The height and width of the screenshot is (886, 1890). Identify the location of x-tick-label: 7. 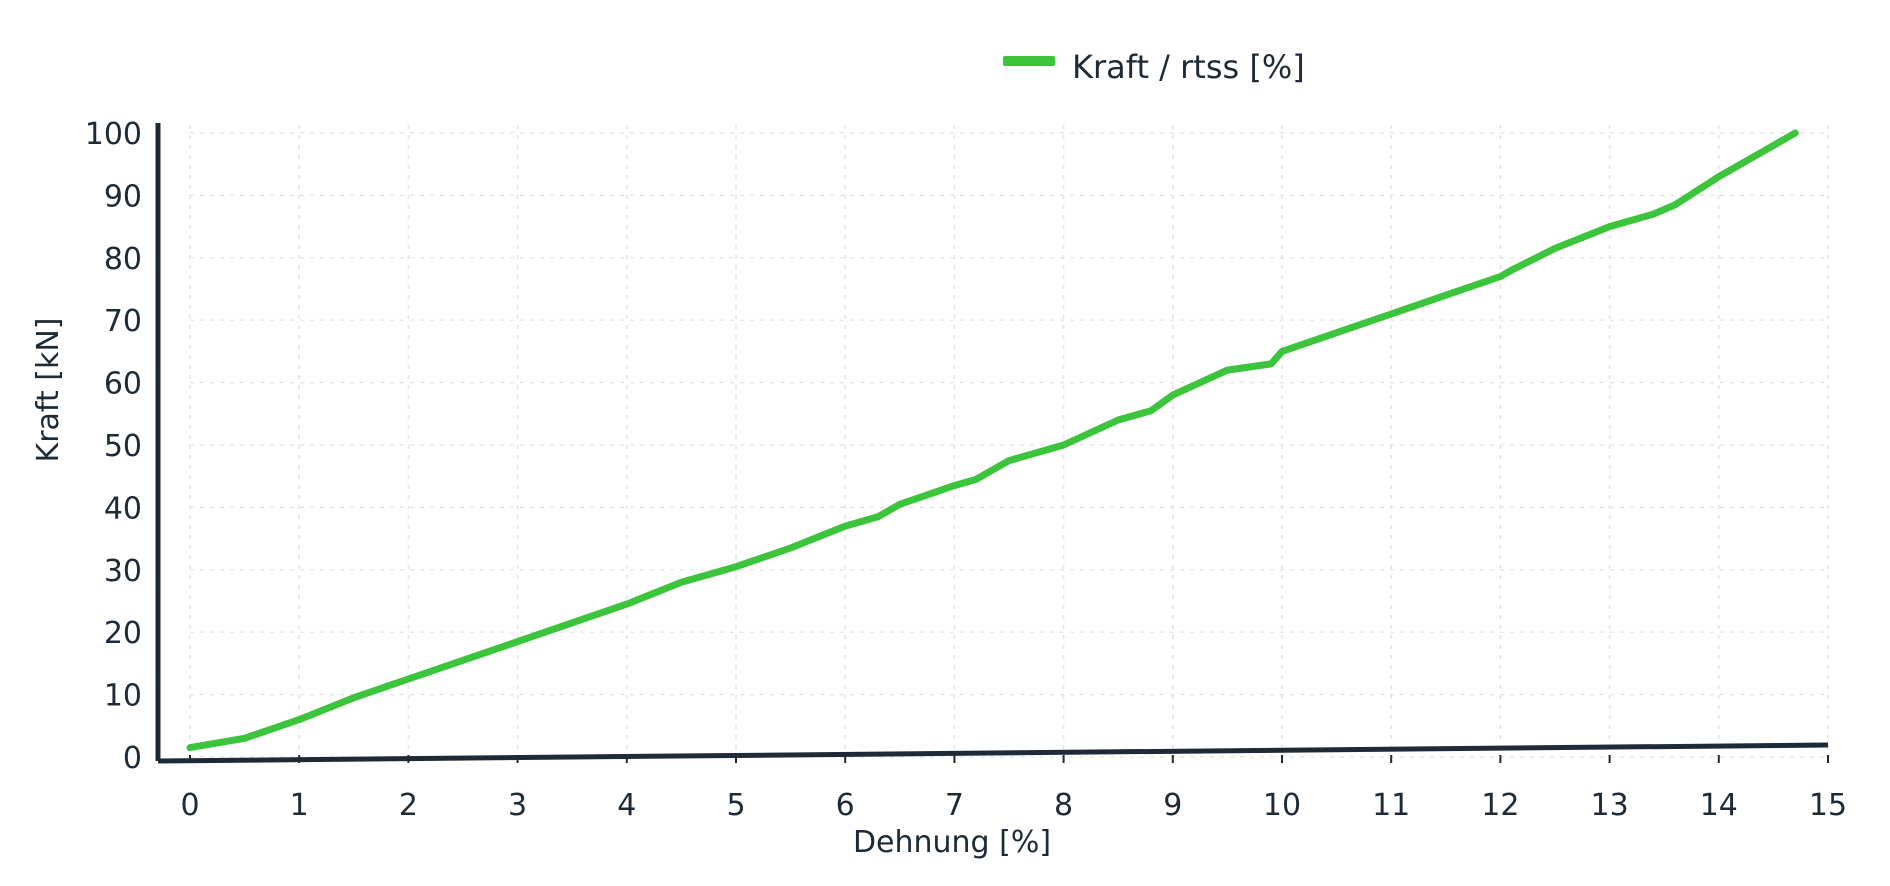
(954, 805).